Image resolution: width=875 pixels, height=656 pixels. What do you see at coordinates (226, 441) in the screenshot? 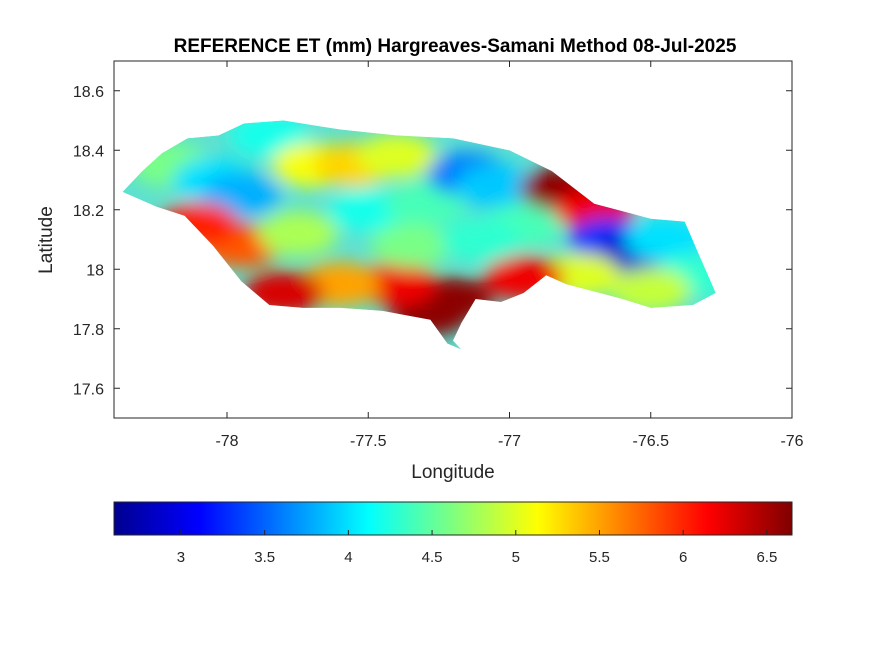
I see `x-tick-label: -78` at bounding box center [226, 441].